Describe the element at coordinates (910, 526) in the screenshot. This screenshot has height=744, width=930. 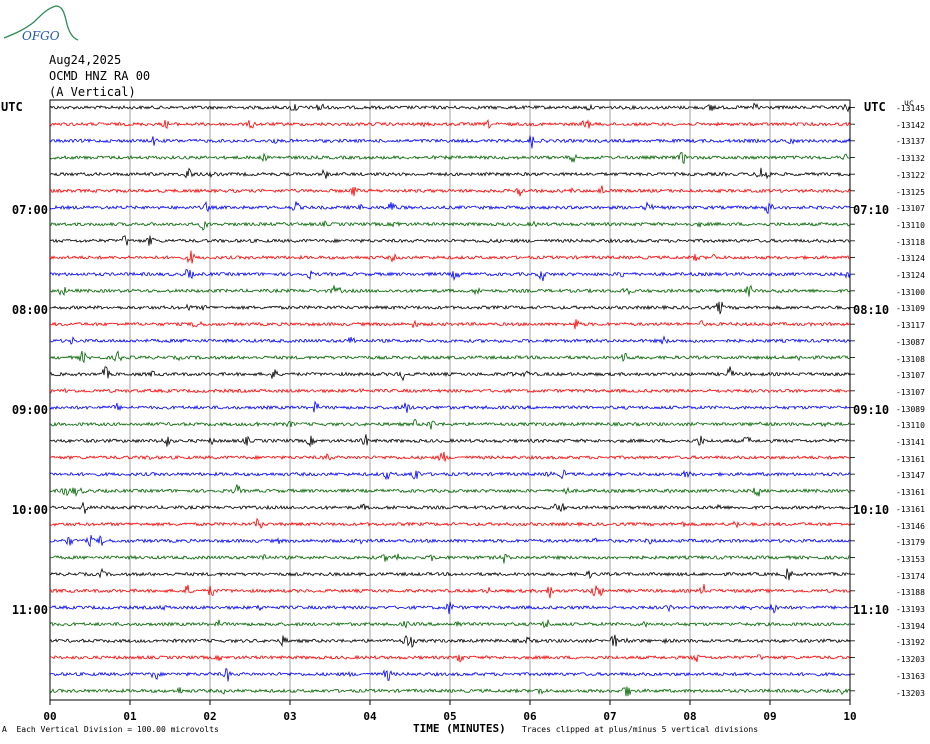
I see `trace-value-label: -13146` at that location.